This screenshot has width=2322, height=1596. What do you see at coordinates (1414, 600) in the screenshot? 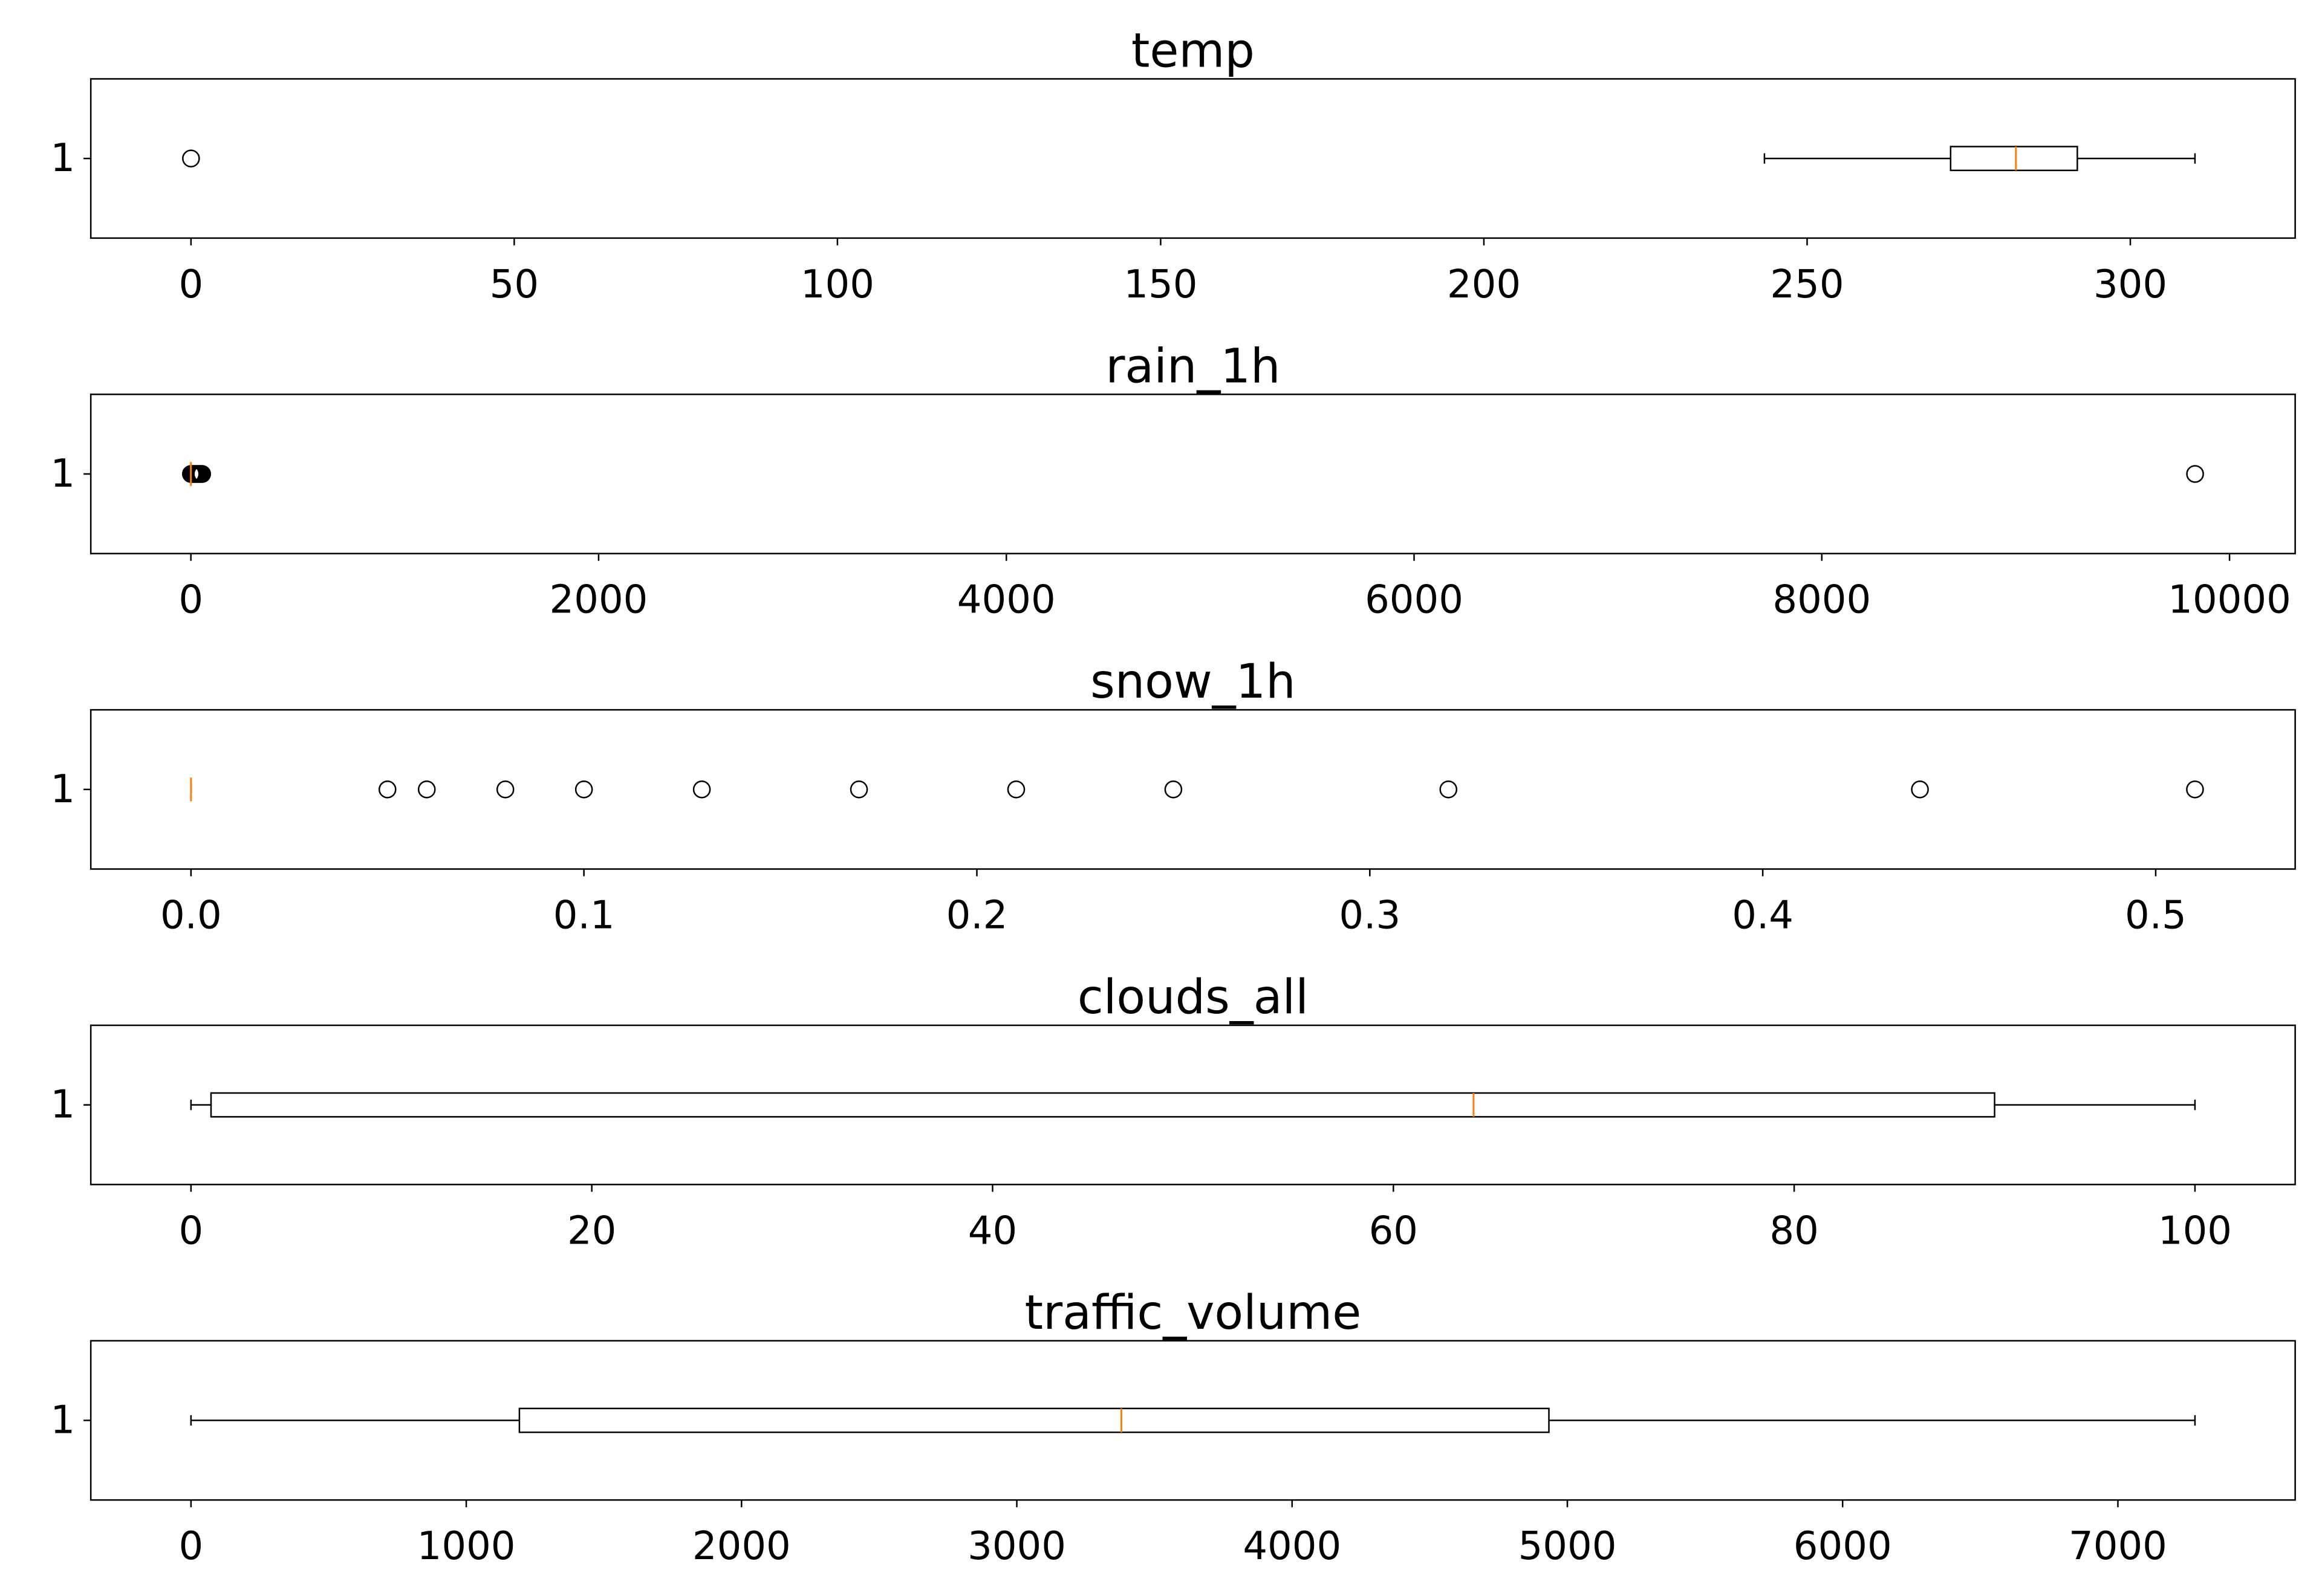
I see `rain-1h-xtick-label: 6000` at bounding box center [1414, 600].